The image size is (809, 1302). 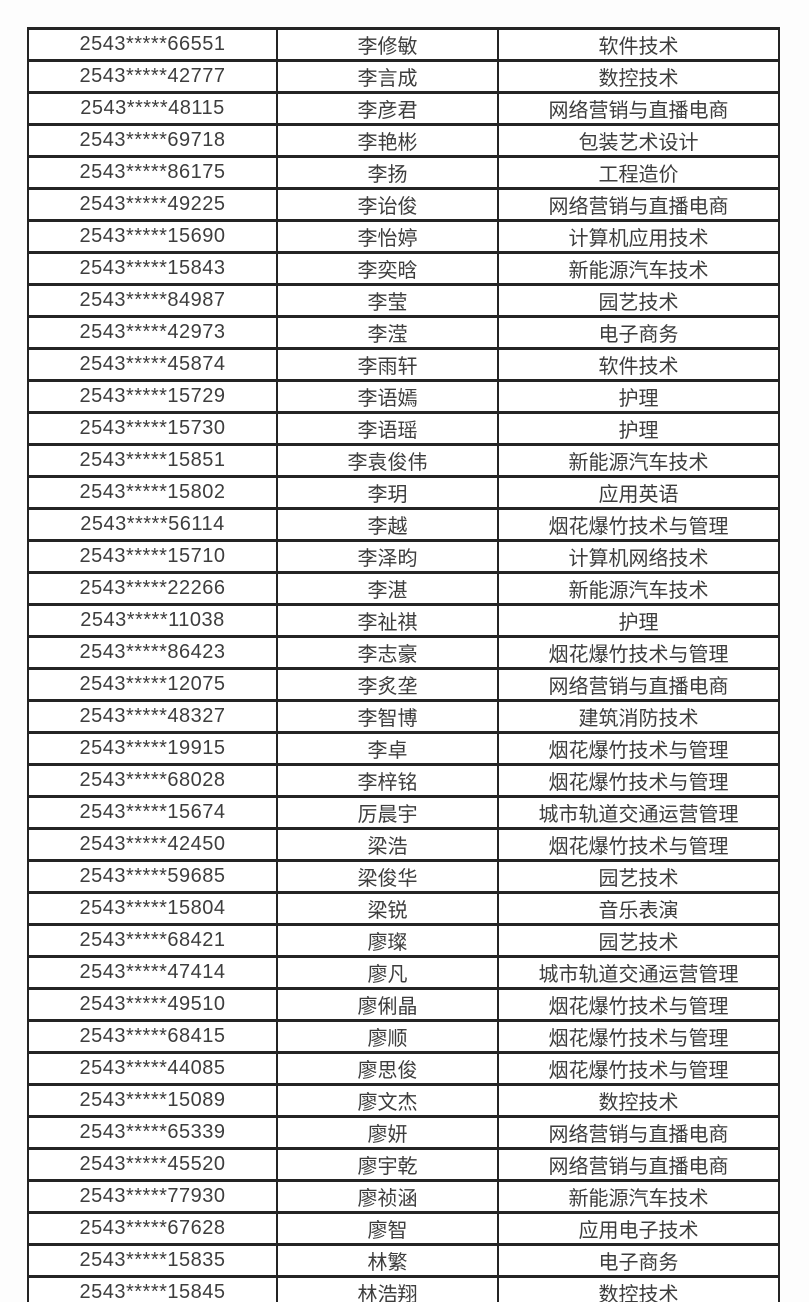 What do you see at coordinates (638, 940) in the screenshot?
I see `major-cell: 园艺技术` at bounding box center [638, 940].